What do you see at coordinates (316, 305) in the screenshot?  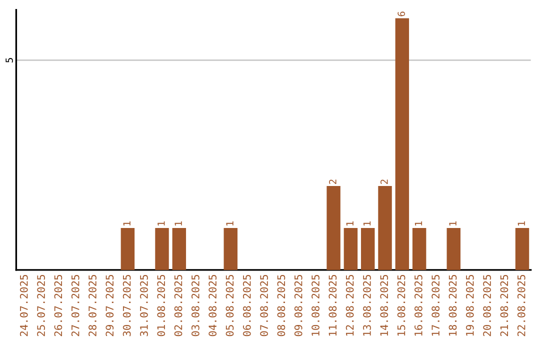 I see `x-tick-label: 10.08.2025` at bounding box center [316, 305].